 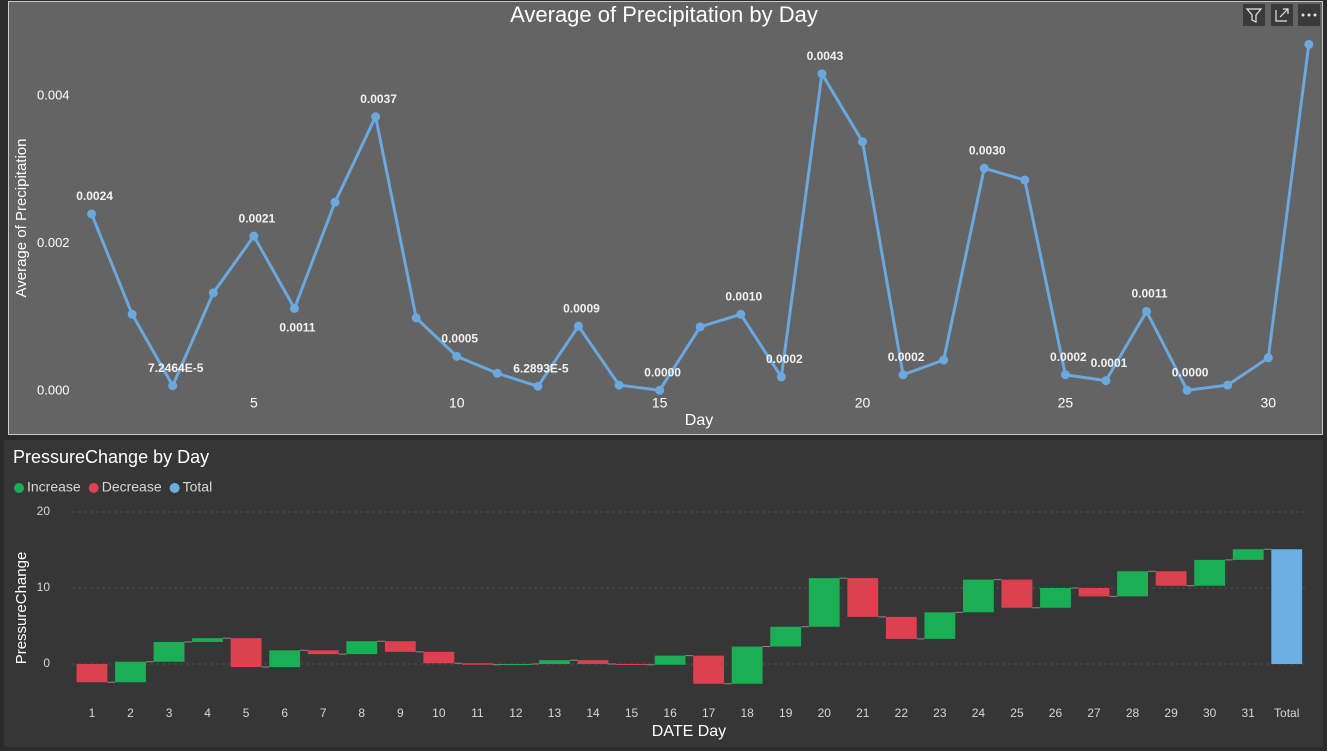 I want to click on x-tick-label: 27, so click(x=1094, y=713).